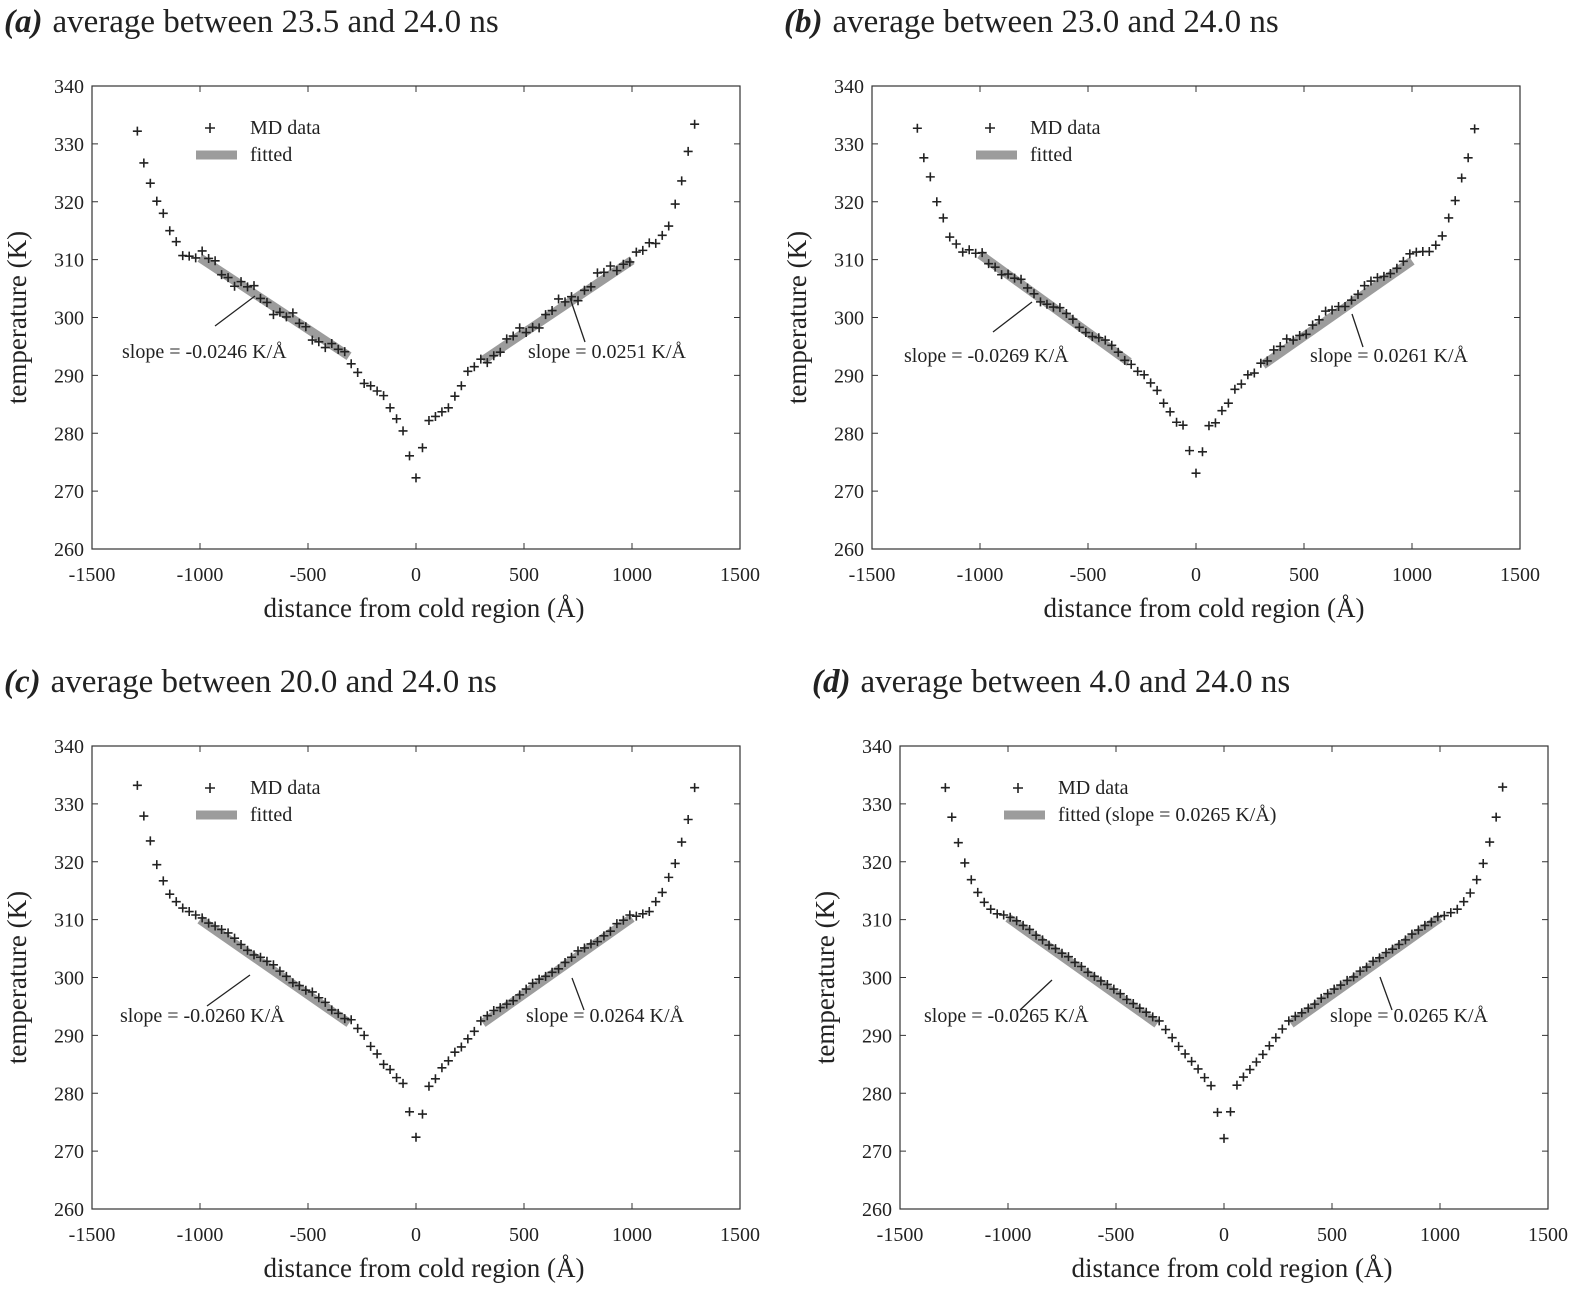  I want to click on panel-label: (d), so click(831, 682).